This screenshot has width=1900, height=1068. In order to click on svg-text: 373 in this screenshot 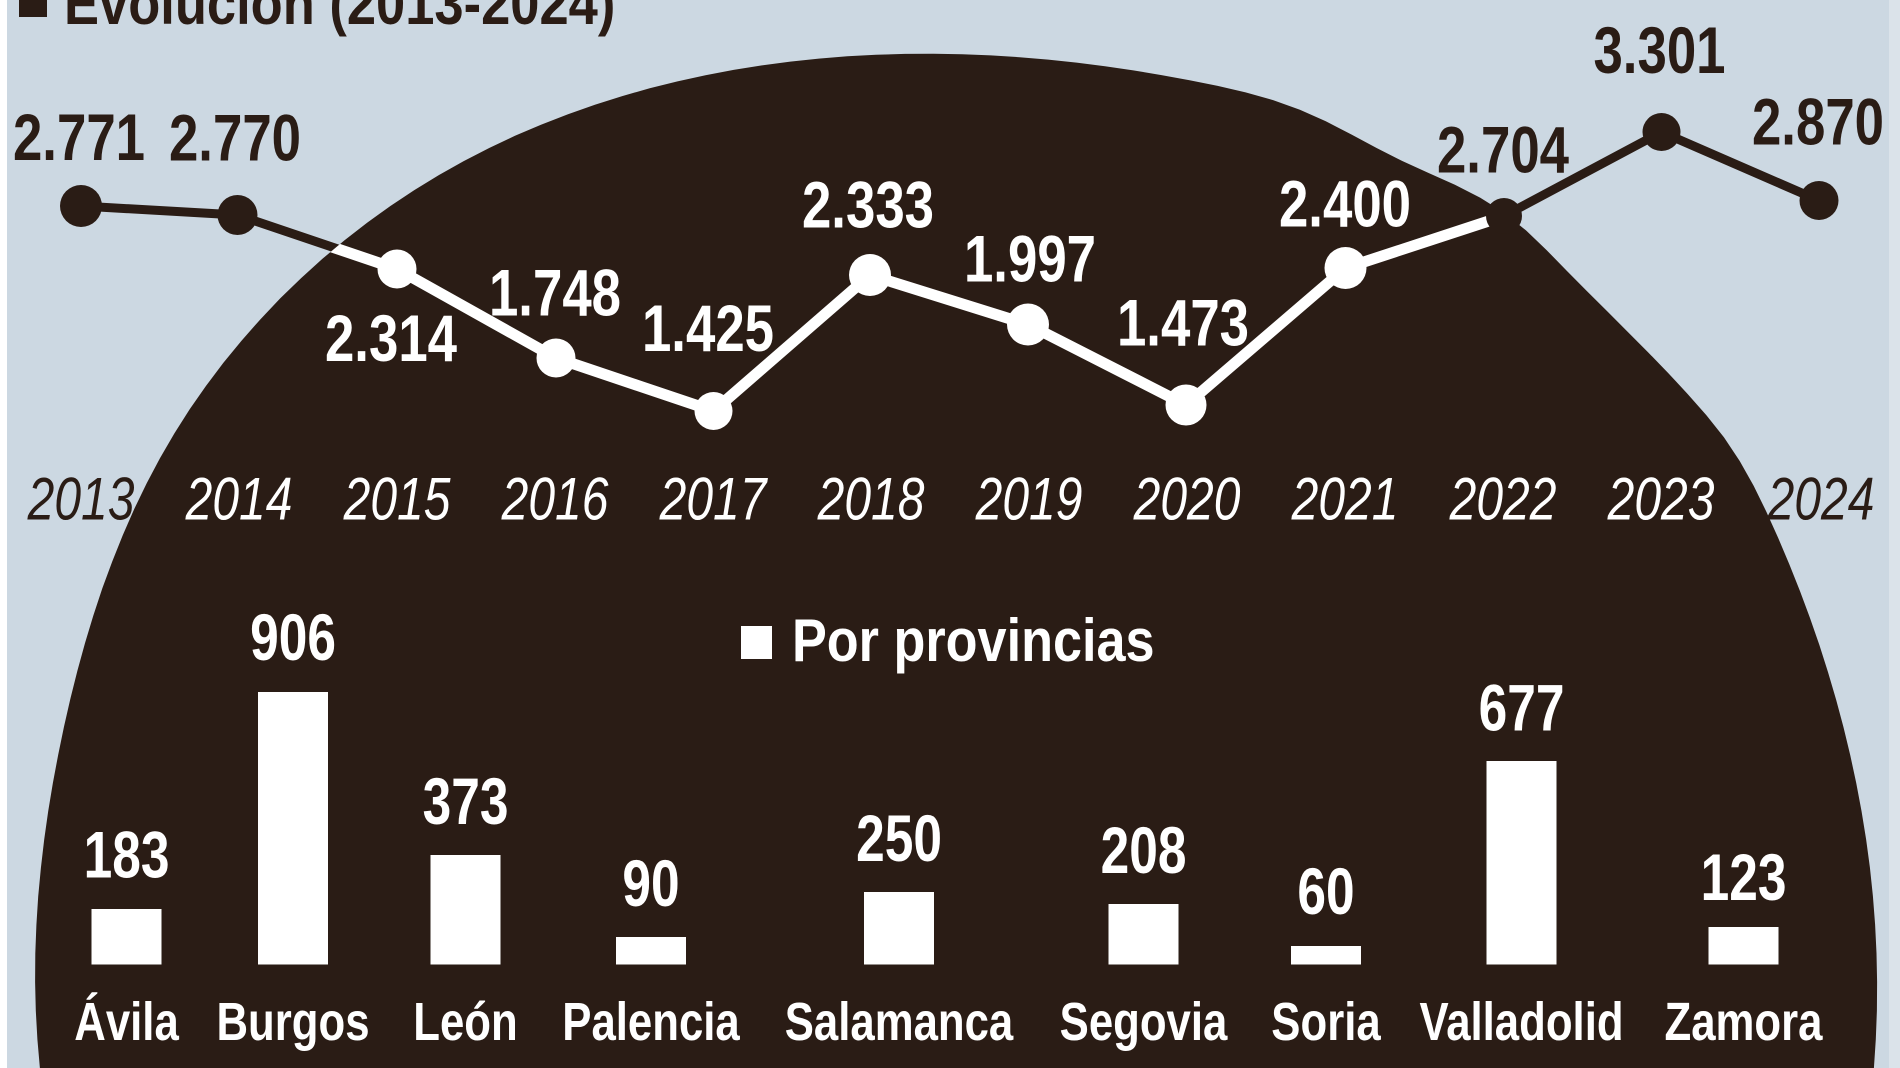, I will do `click(466, 801)`.